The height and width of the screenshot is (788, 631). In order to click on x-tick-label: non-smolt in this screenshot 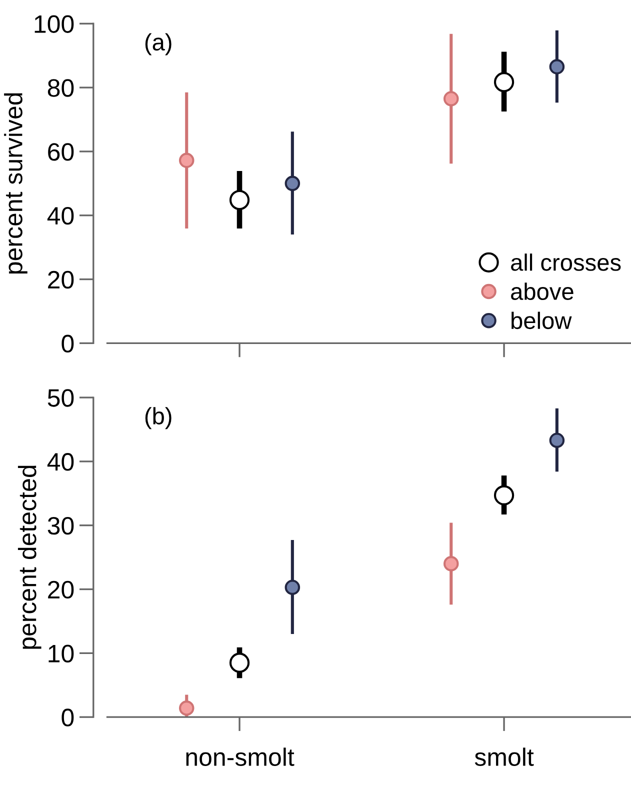, I will do `click(240, 757)`.